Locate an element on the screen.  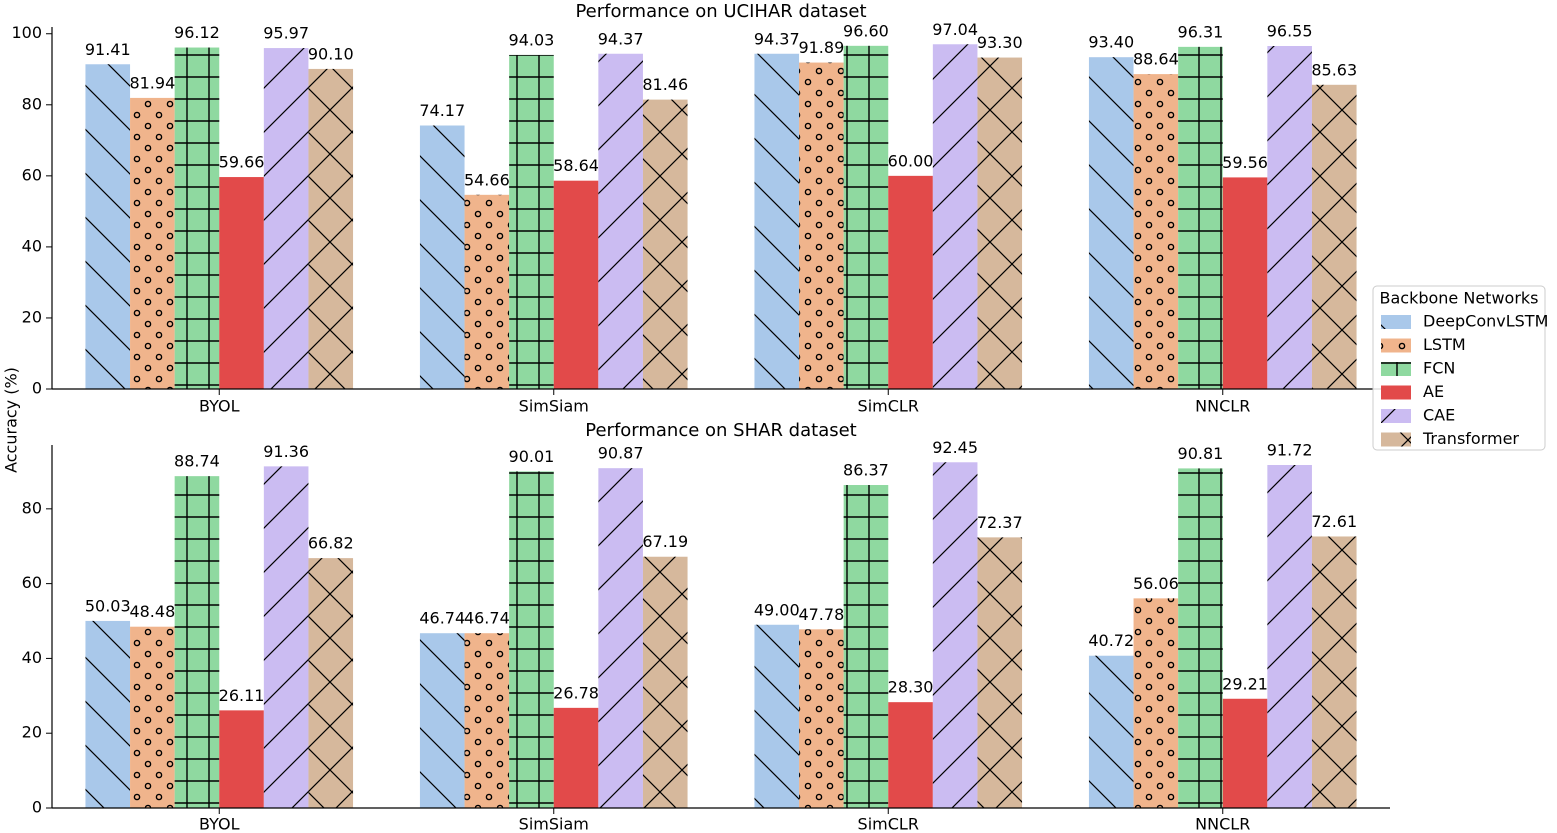
value-label: 96.55 is located at coordinates (1290, 31).